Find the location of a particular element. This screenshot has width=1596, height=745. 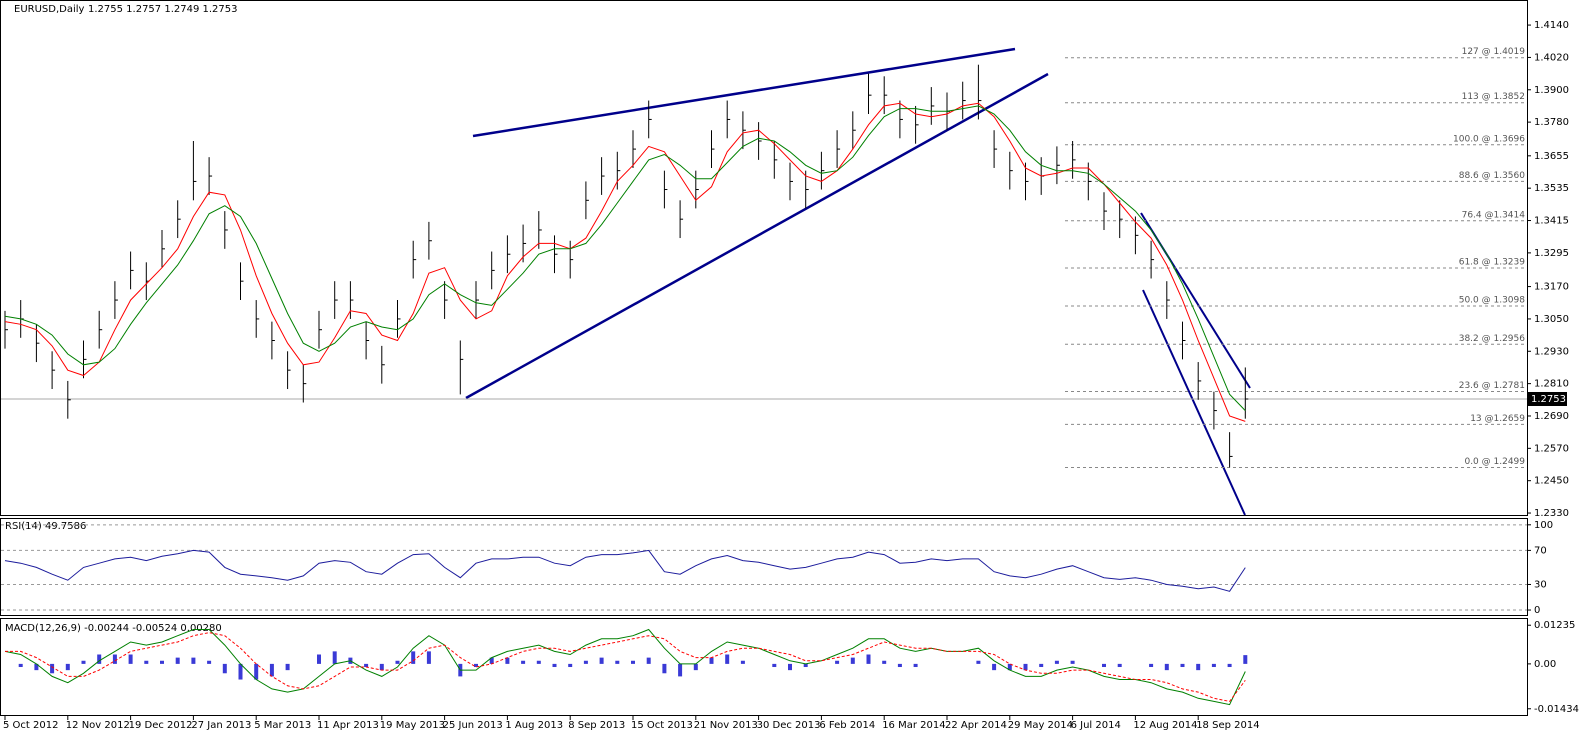

x-tick-label: 11 Apr 2013 is located at coordinates (348, 725).